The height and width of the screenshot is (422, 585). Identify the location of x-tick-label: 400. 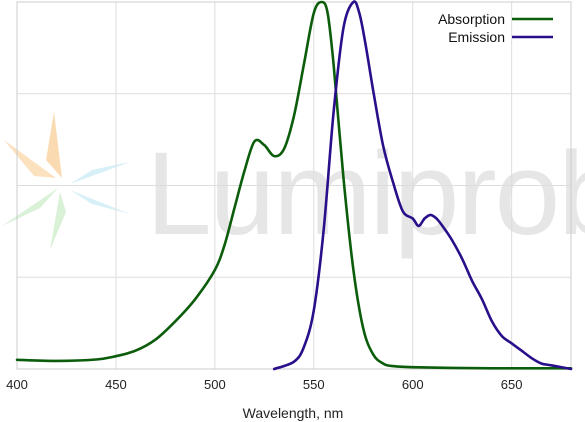
(17, 384).